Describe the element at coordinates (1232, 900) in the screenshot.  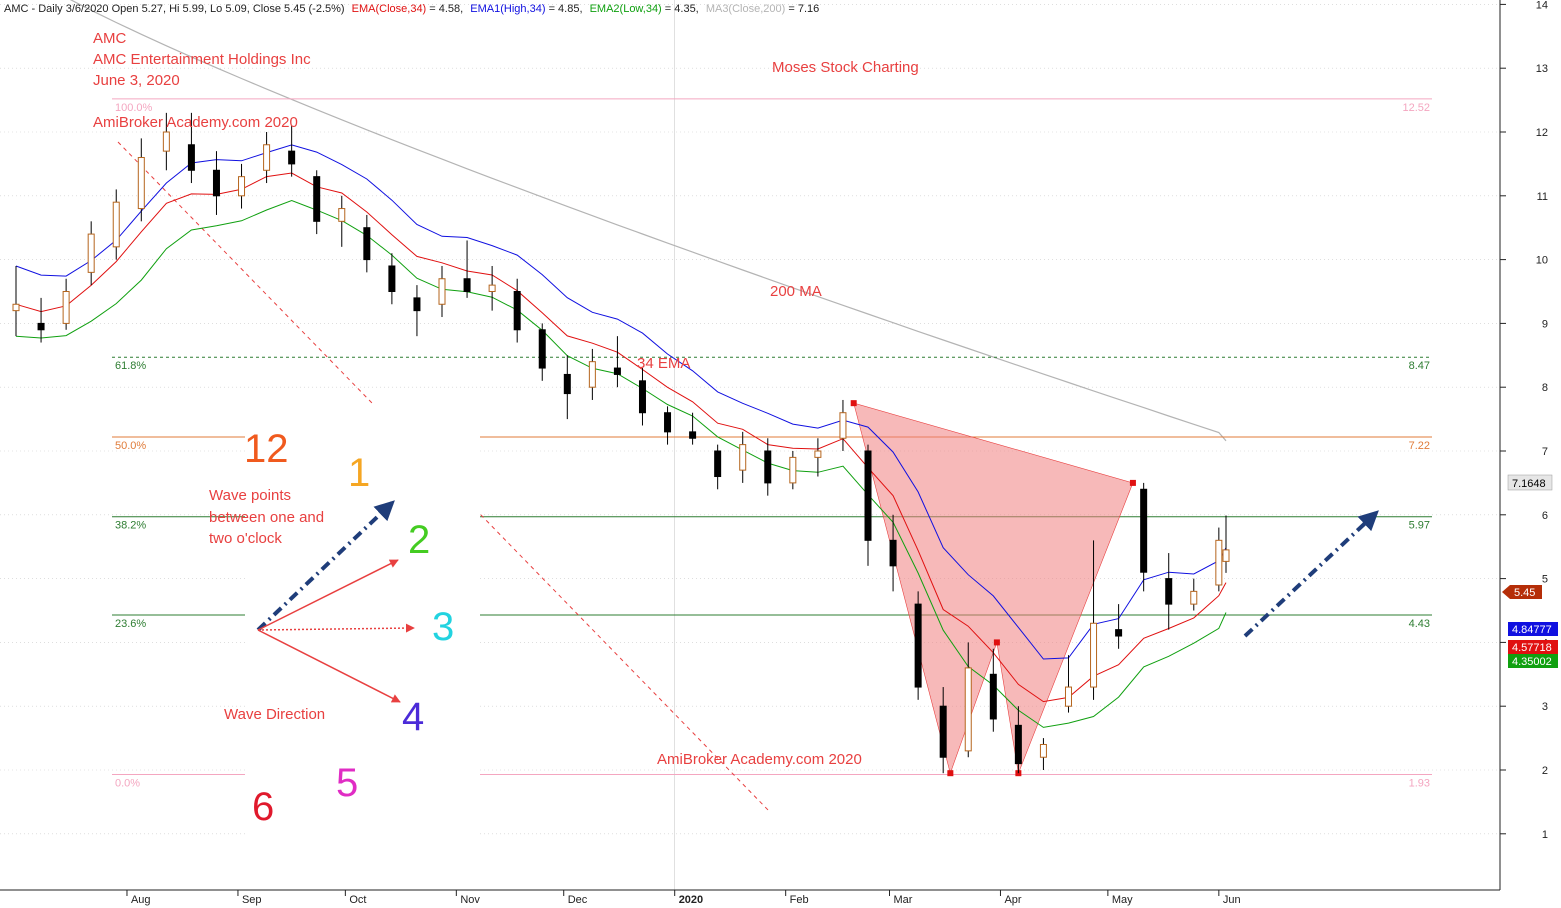
I see `x-tick-label-jun: Jun` at that location.